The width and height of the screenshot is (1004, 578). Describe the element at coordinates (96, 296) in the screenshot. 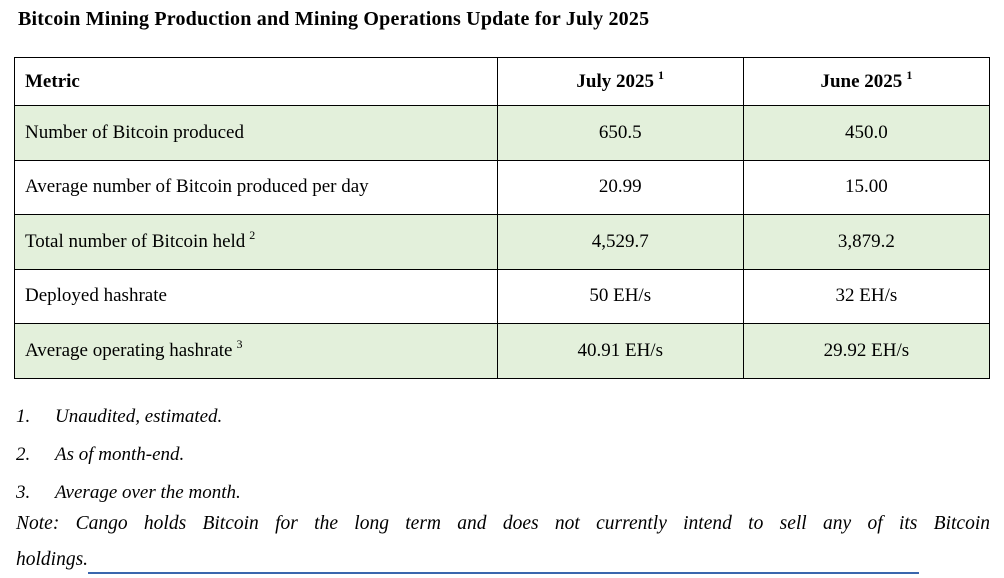

I see `metric-label: Deployed hashrate` at that location.